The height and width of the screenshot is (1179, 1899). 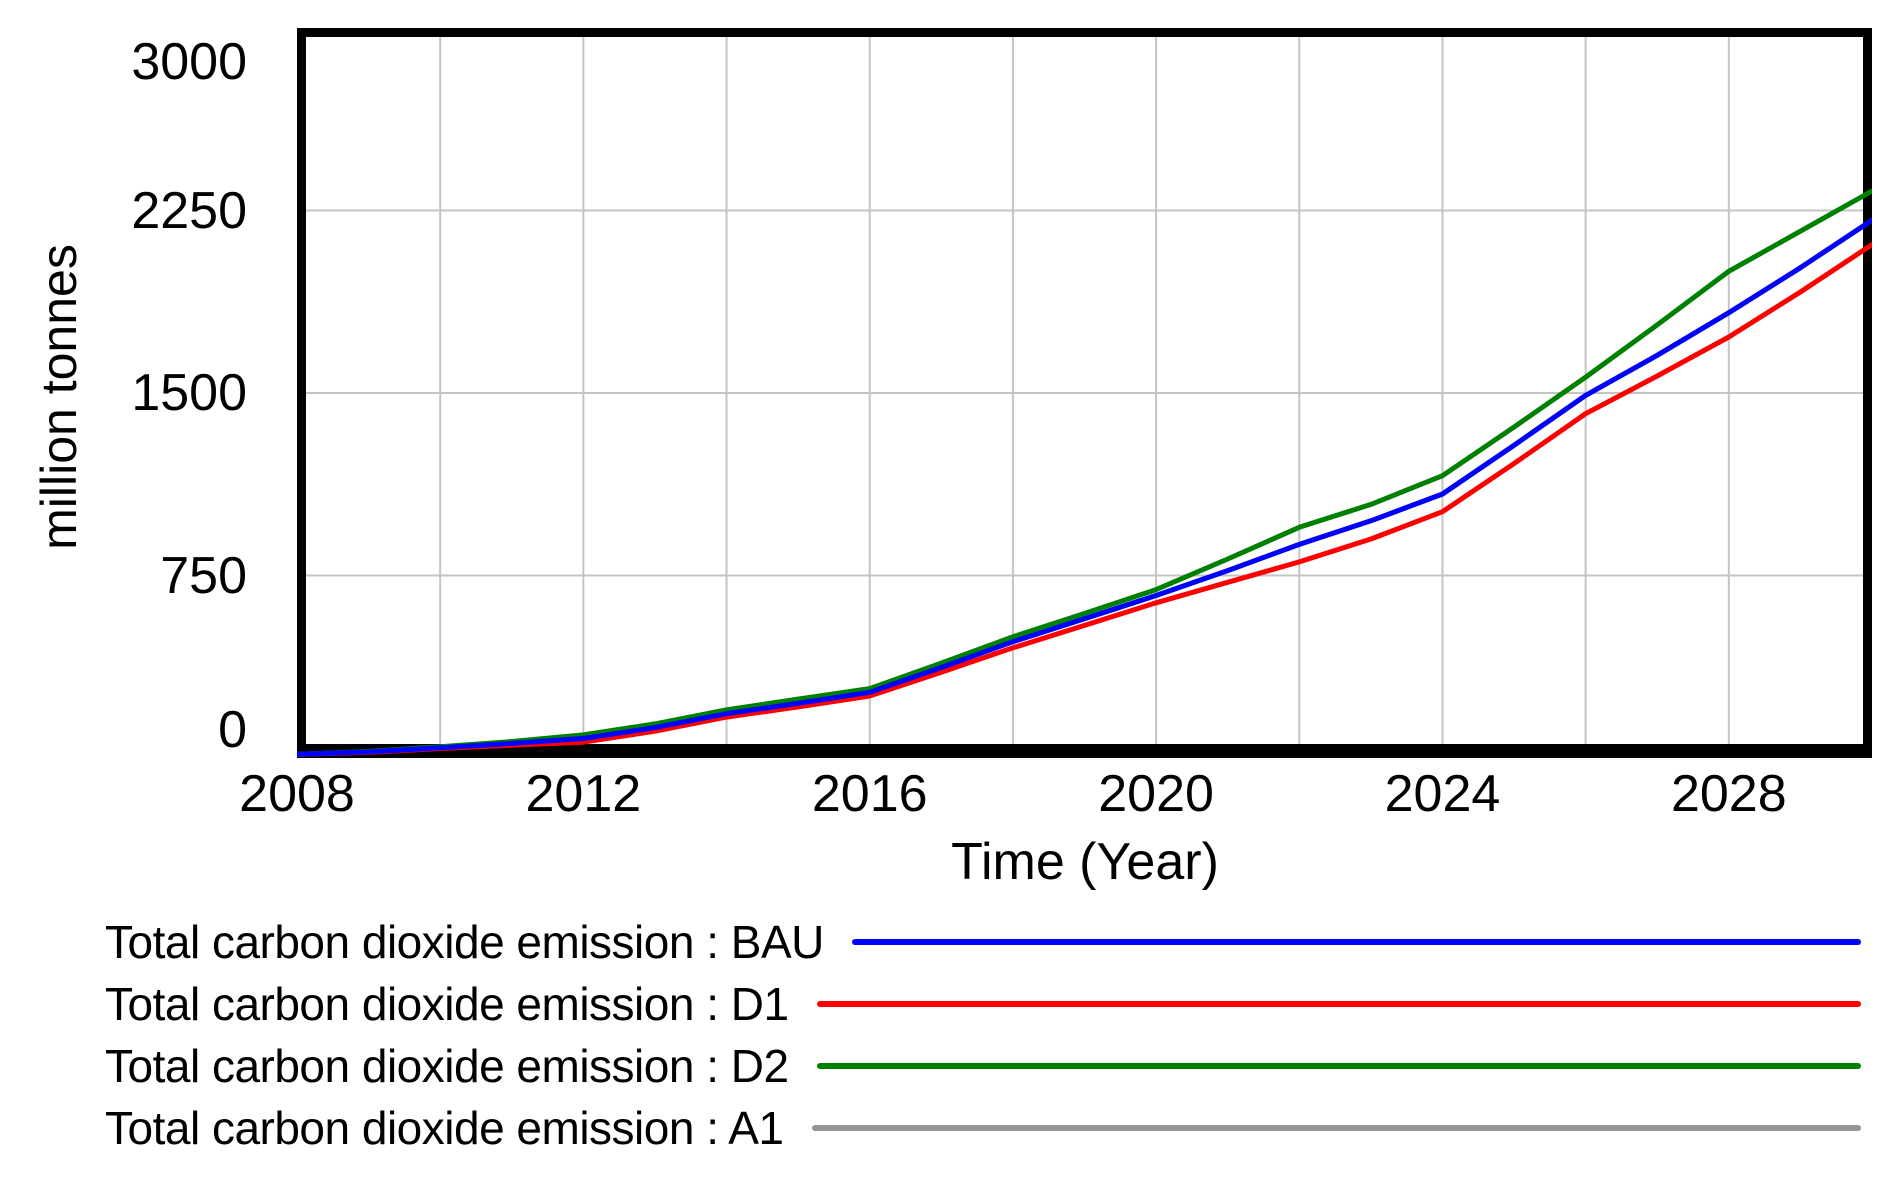 I want to click on legend-item-D1: Total carbon dioxide emission : D1, so click(x=983, y=1004).